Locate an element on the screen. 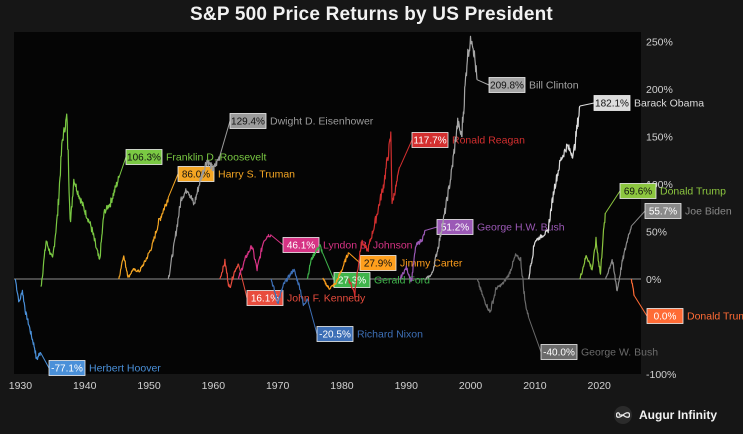  x-tick-label: 1990 is located at coordinates (407, 386).